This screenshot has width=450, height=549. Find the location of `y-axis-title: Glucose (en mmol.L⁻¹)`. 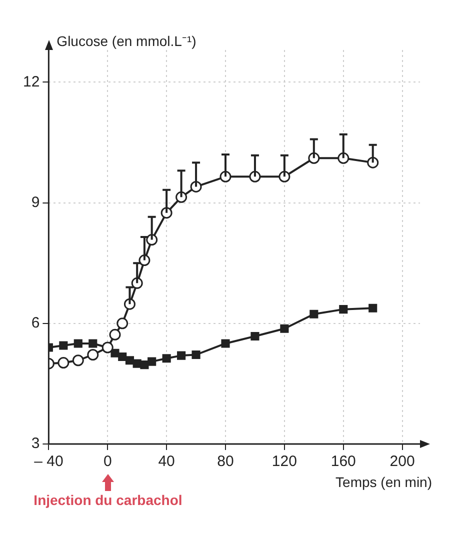

y-axis-title: Glucose (en mmol.L⁻¹) is located at coordinates (126, 40).